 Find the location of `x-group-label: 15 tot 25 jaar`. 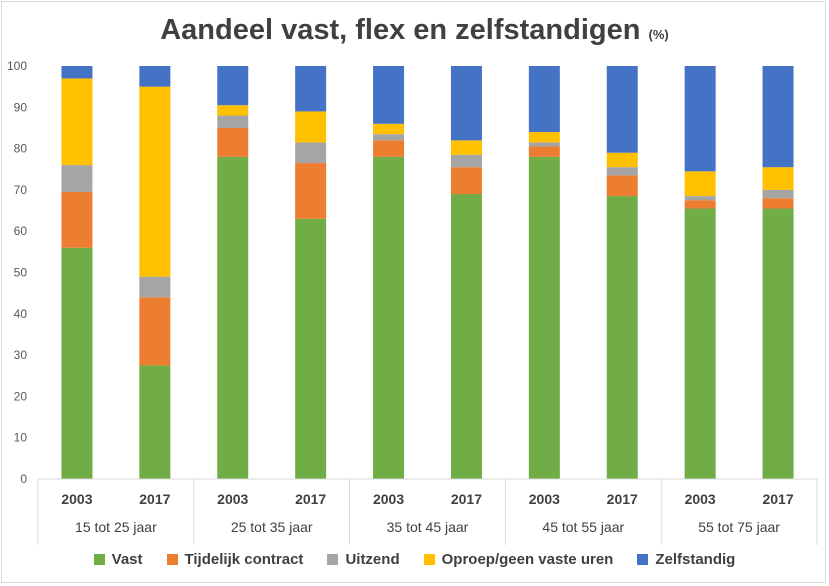

x-group-label: 15 tot 25 jaar is located at coordinates (116, 527).